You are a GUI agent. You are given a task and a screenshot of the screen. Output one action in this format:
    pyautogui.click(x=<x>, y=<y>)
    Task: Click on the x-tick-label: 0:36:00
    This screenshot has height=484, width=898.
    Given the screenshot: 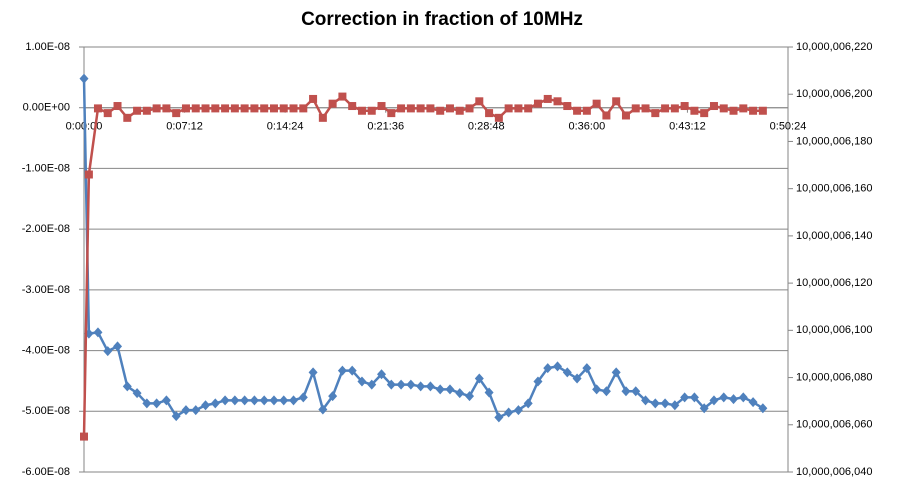 What is the action you would take?
    pyautogui.click(x=587, y=127)
    